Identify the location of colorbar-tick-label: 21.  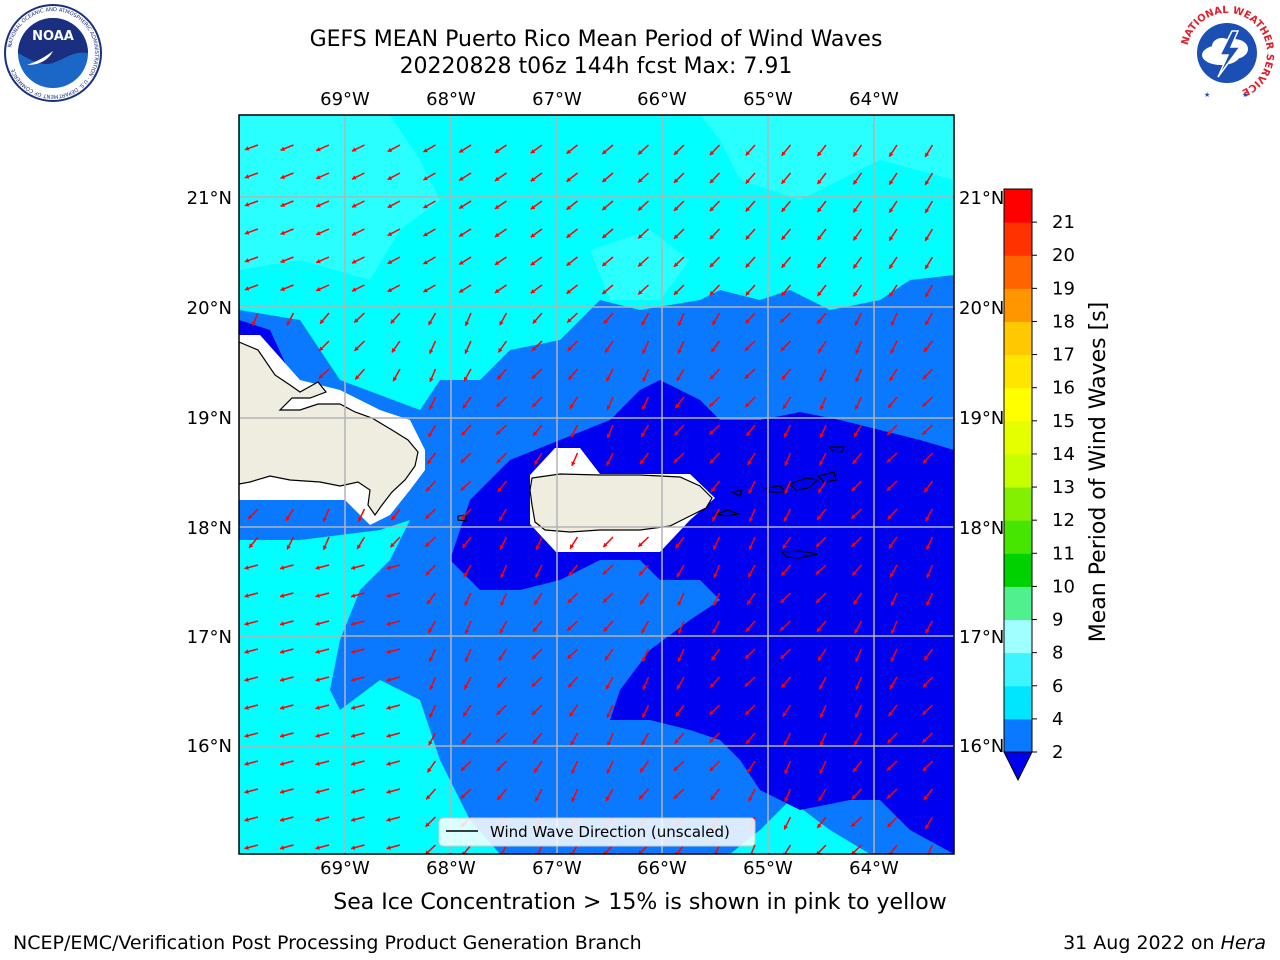
(1063, 222).